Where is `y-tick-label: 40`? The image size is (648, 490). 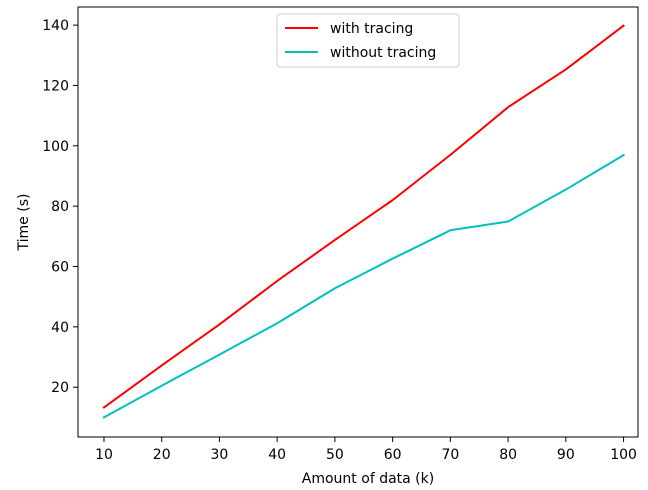 y-tick-label: 40 is located at coordinates (60, 328).